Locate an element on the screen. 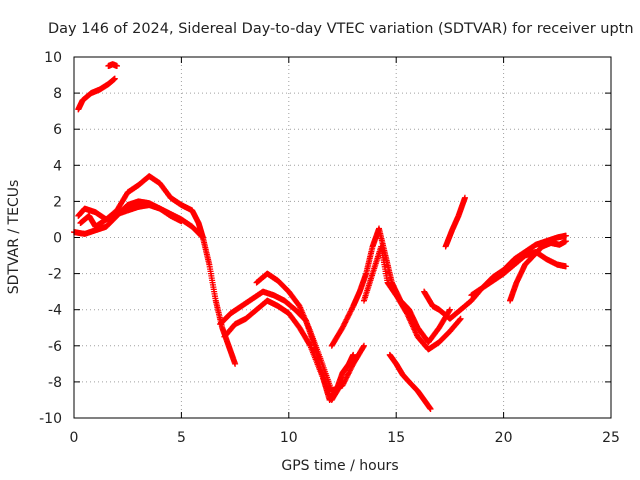  y-tick-label: 8 is located at coordinates (57, 94).